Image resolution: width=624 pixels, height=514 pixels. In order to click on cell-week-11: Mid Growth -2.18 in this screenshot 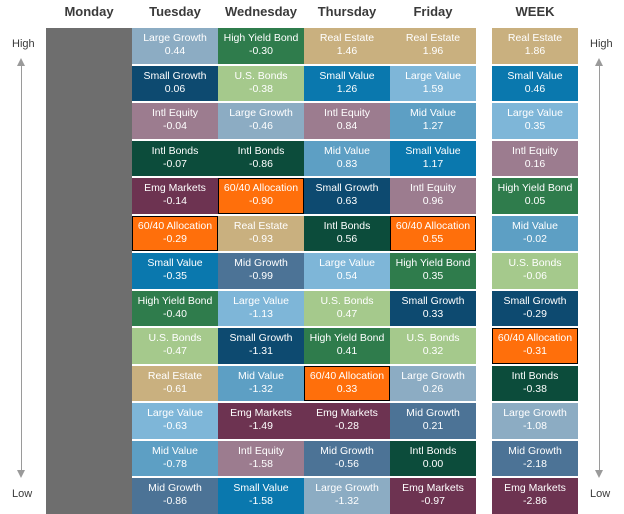, I will do `click(535, 458)`.